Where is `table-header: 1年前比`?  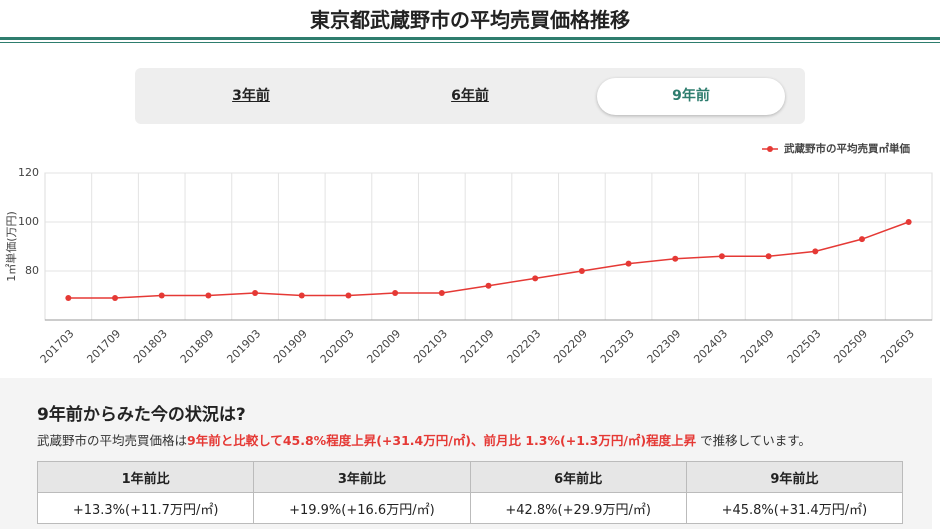 table-header: 1年前比 is located at coordinates (145, 477).